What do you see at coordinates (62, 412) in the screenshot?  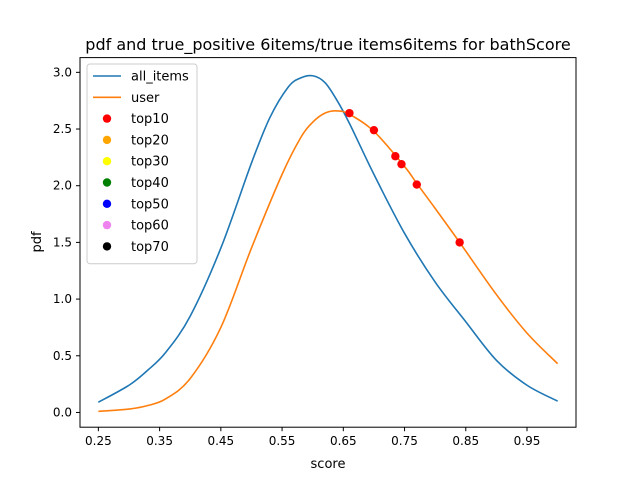 I see `y-tick-label: 0.0` at bounding box center [62, 412].